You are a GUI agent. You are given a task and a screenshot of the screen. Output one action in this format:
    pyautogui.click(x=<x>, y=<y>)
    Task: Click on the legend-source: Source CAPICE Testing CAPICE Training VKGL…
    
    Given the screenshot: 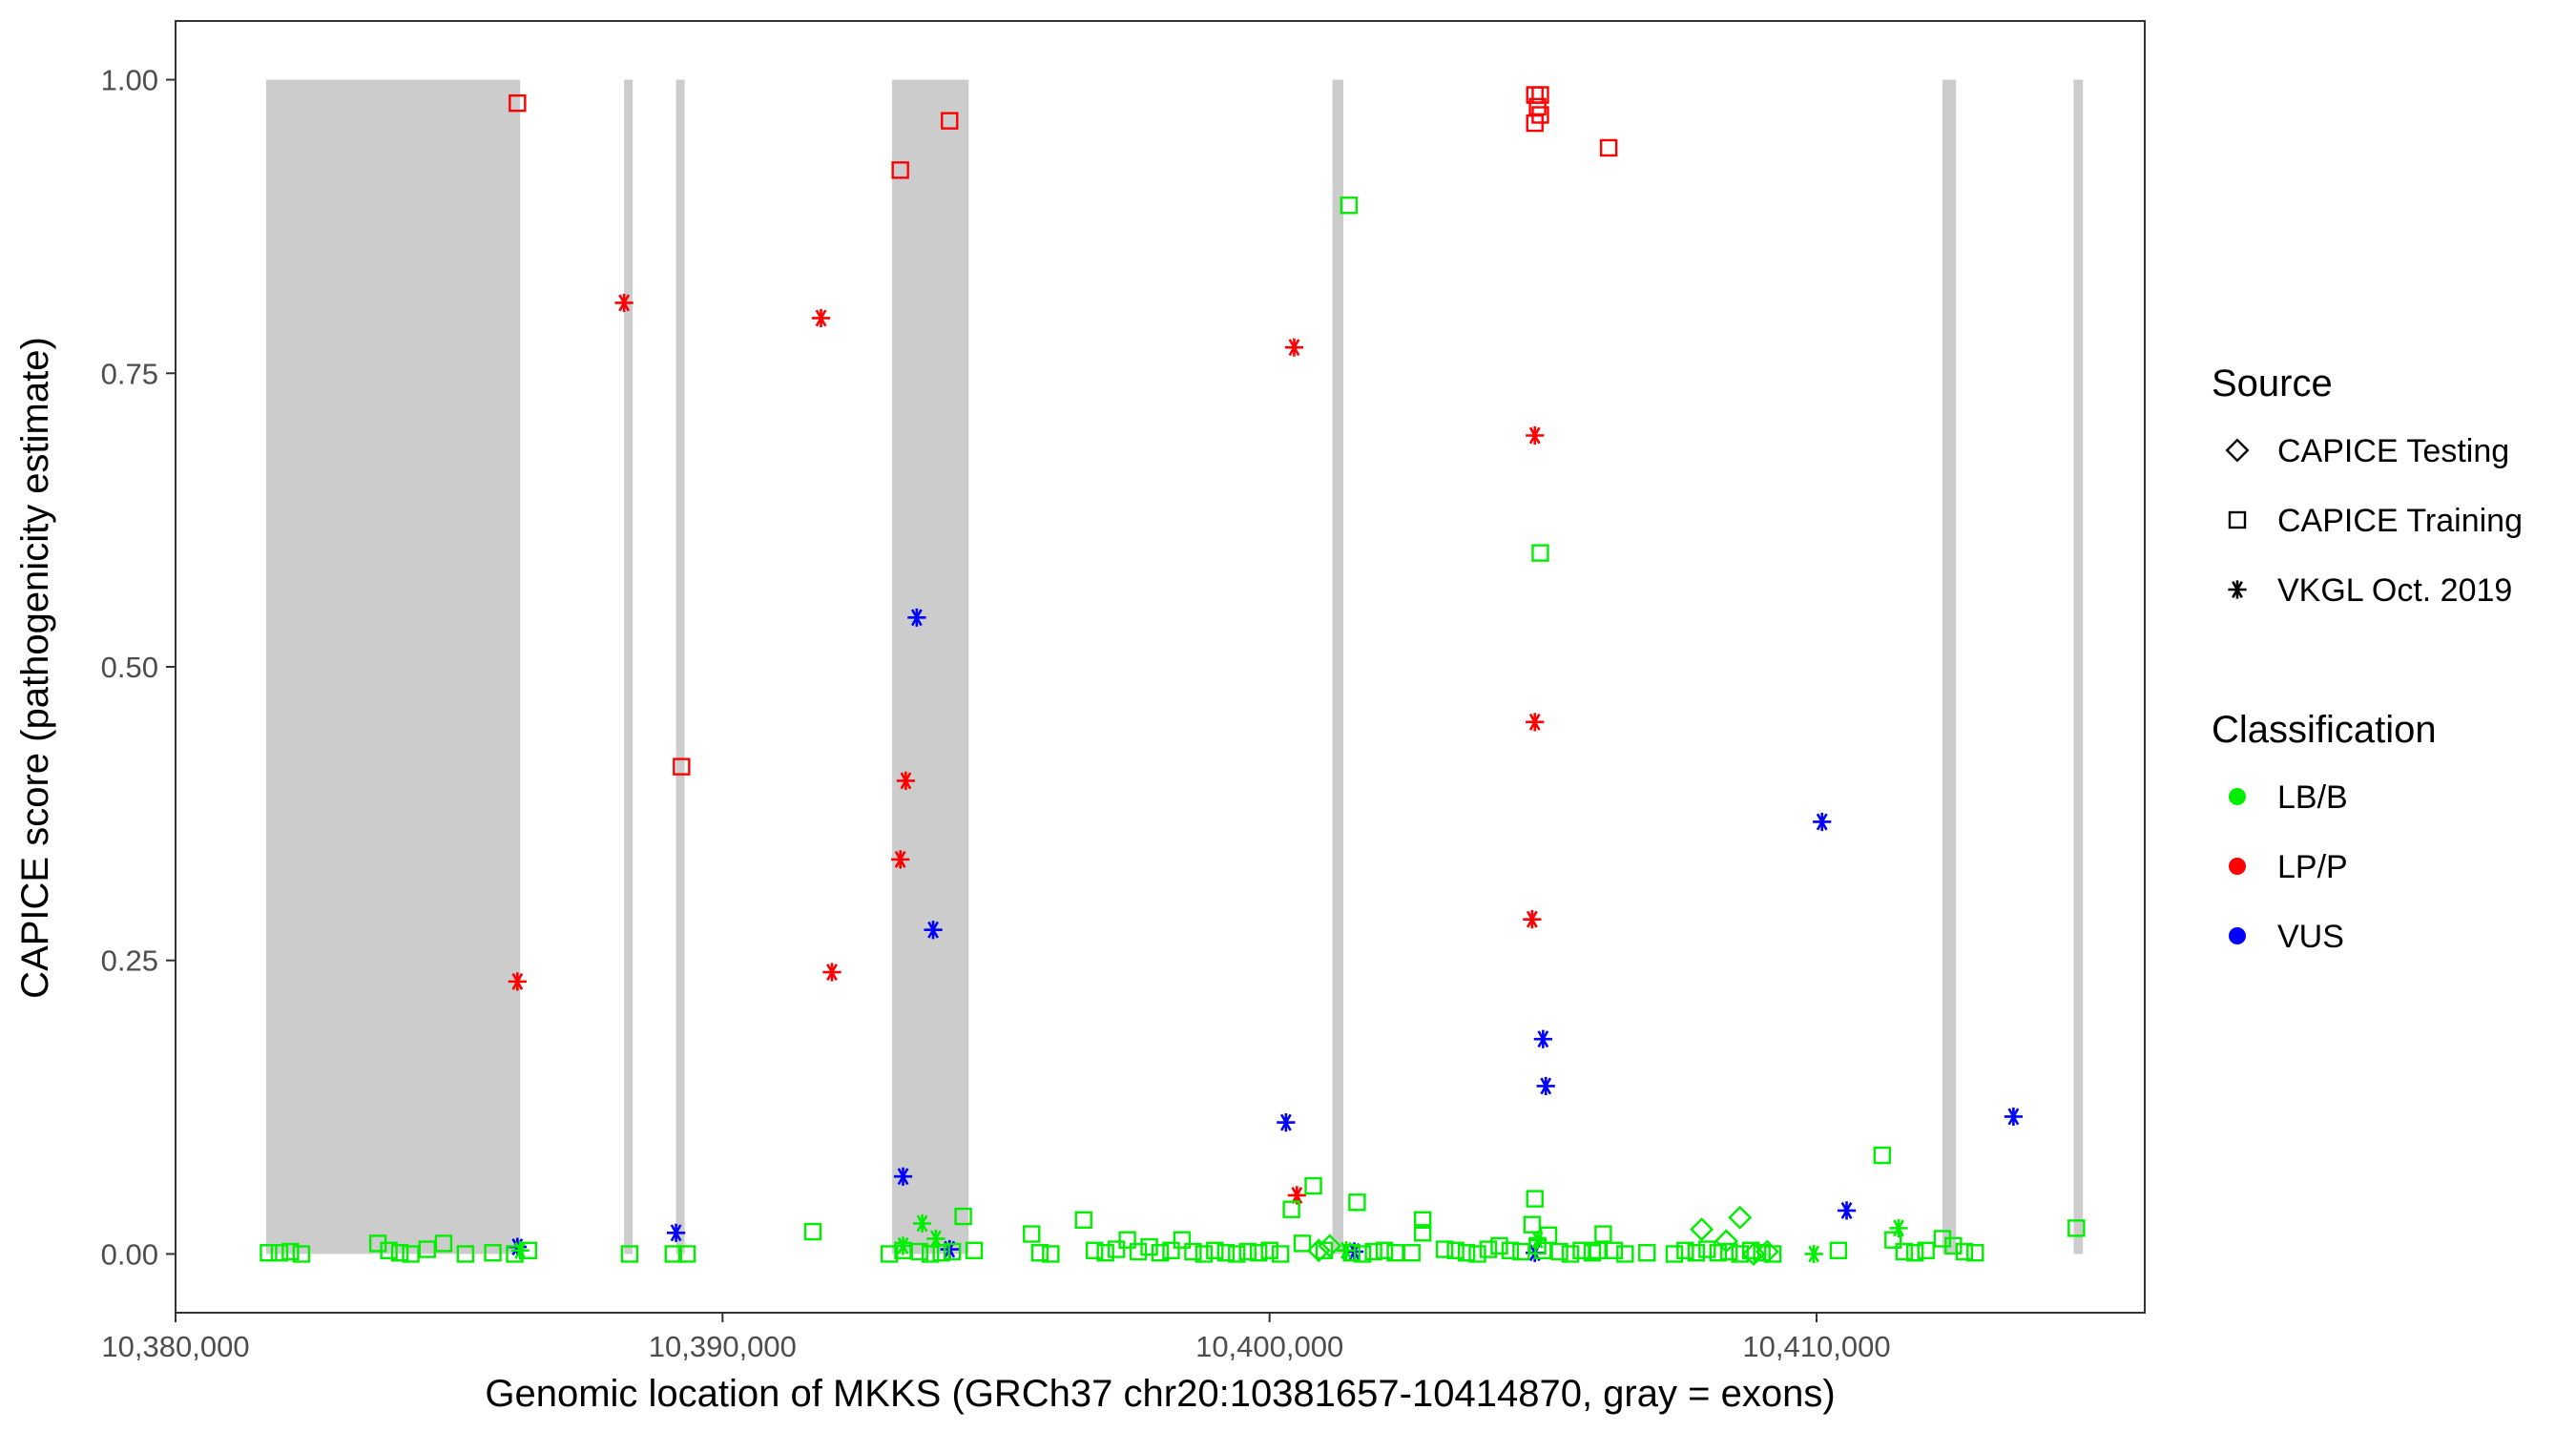 What is the action you would take?
    pyautogui.click(x=2367, y=486)
    